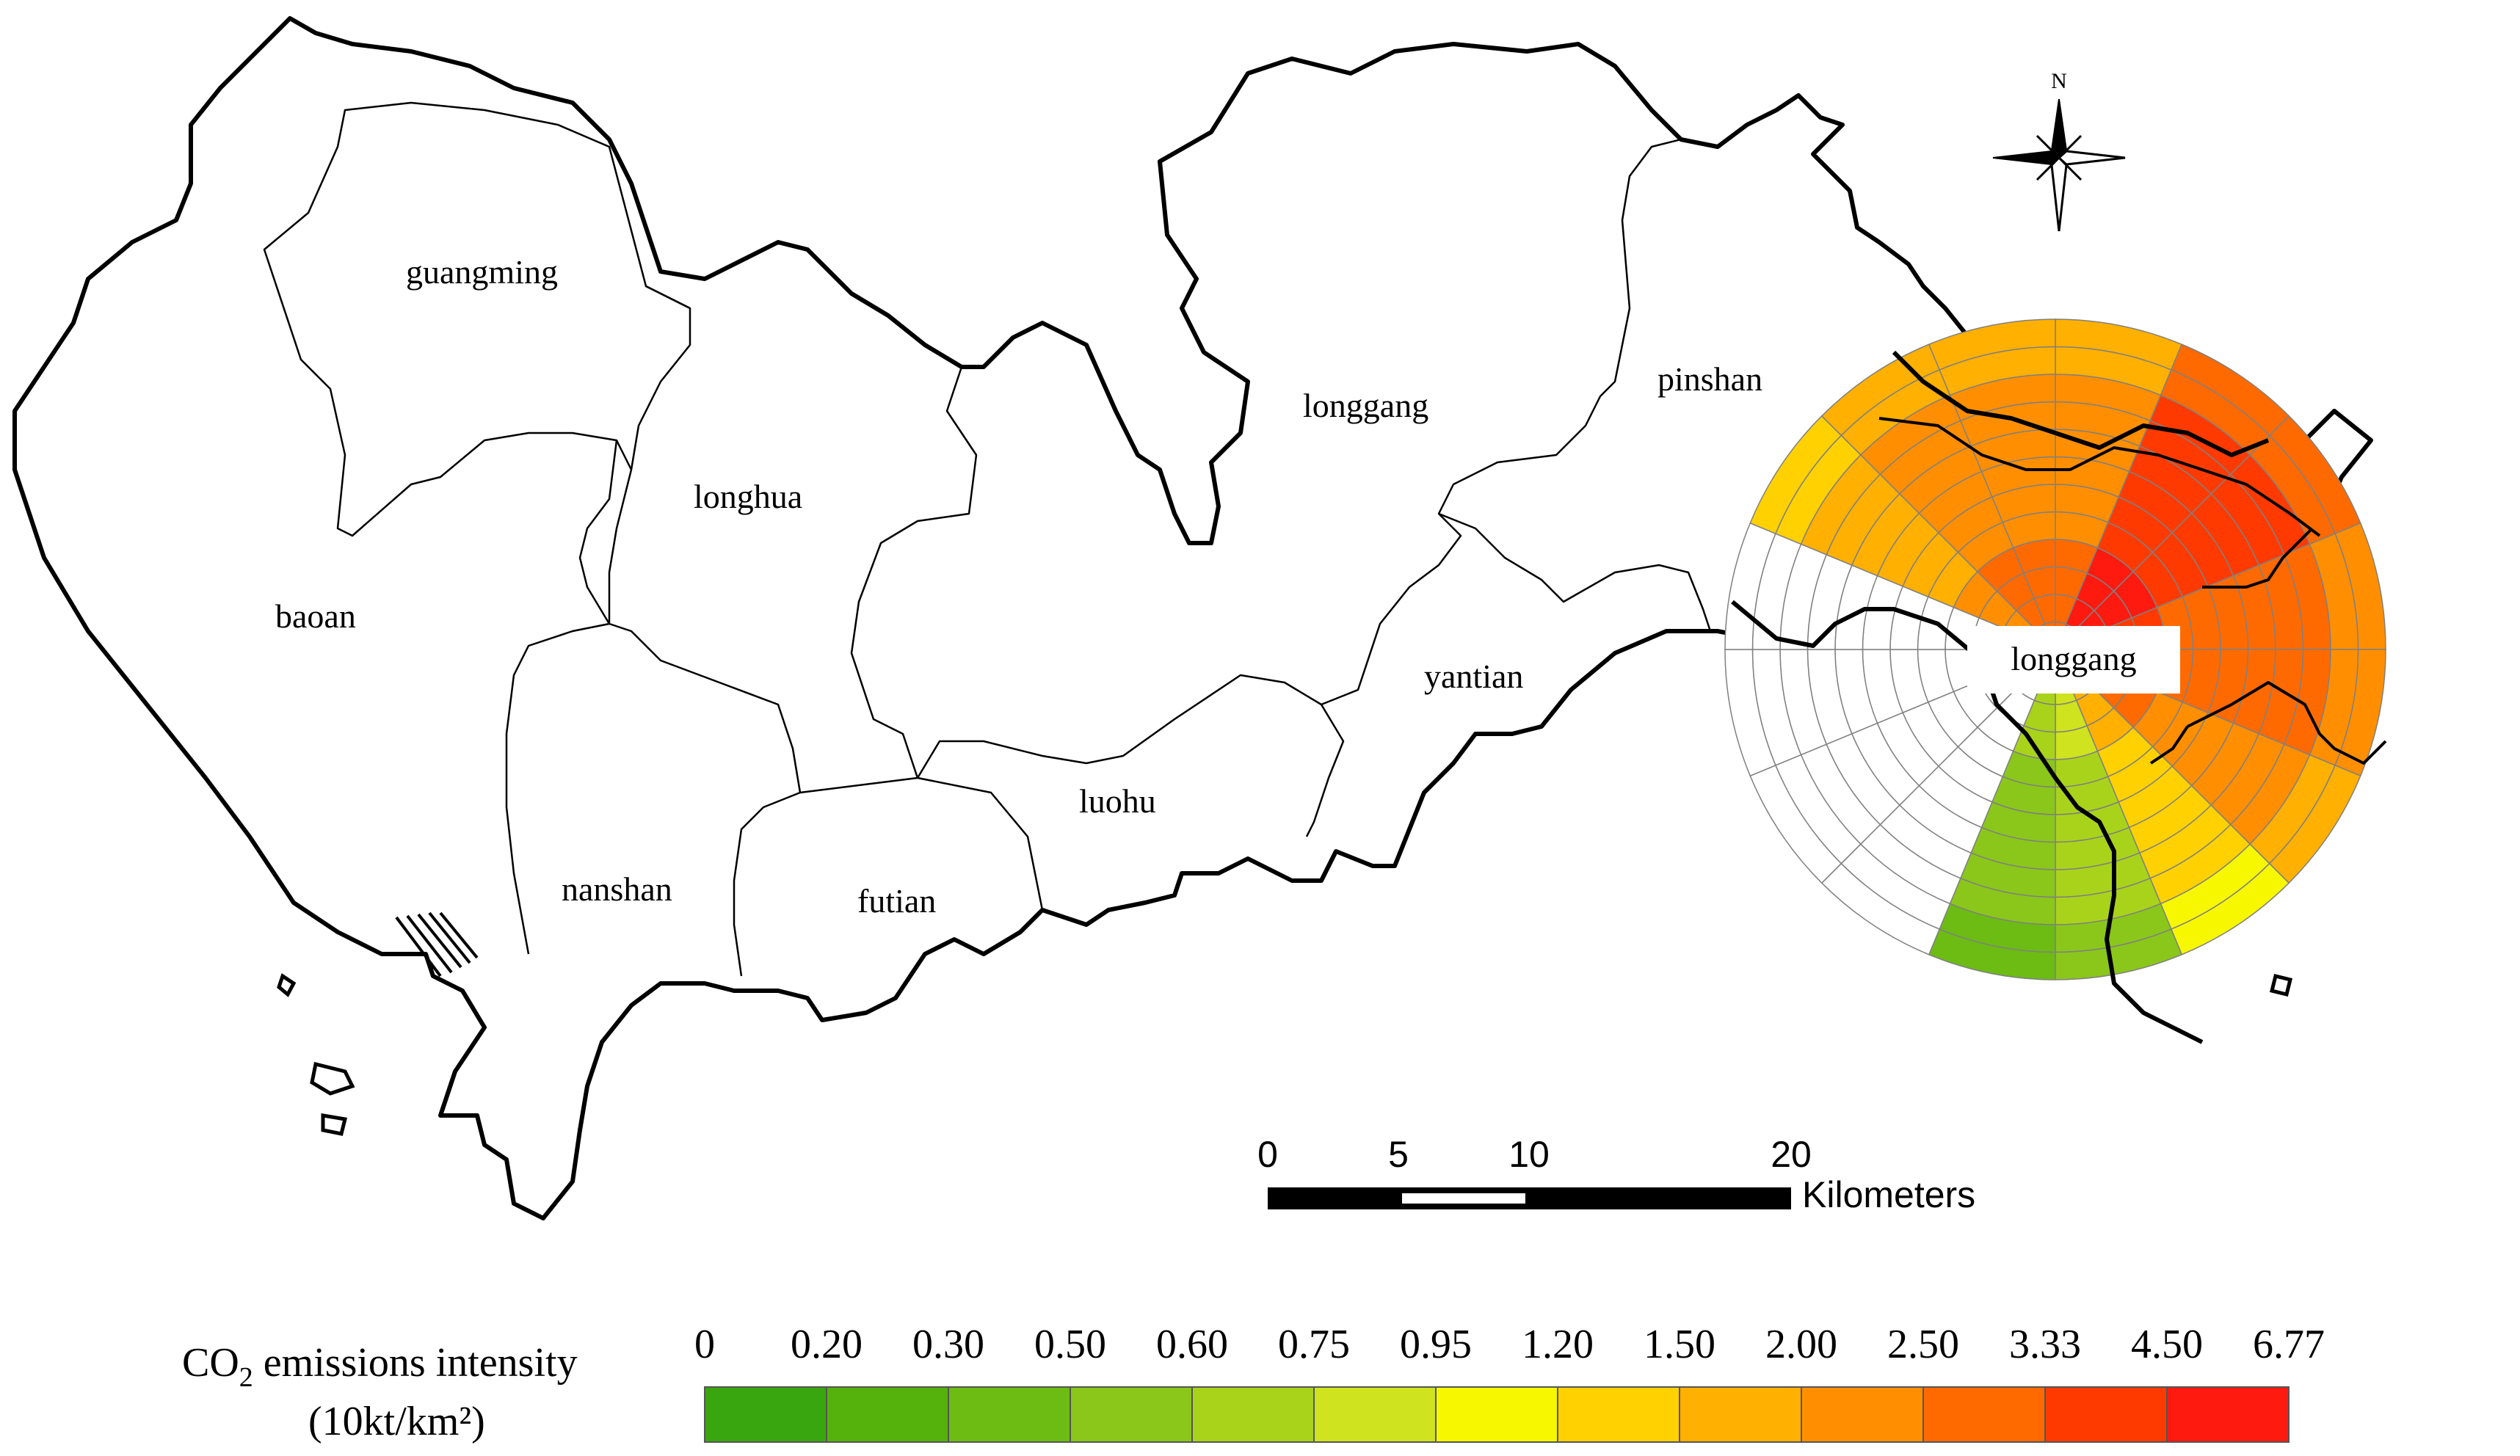 The height and width of the screenshot is (1456, 2520). I want to click on scale-tick-label: 20, so click(1791, 1154).